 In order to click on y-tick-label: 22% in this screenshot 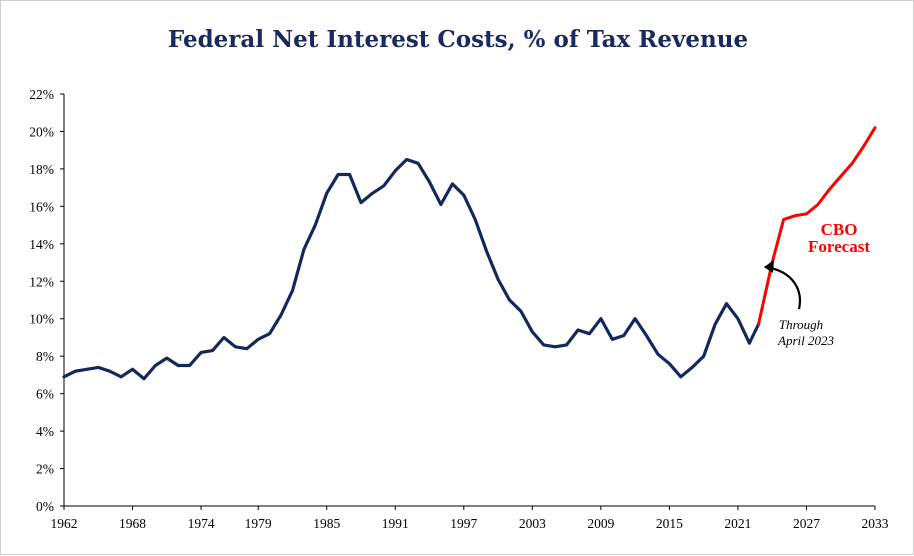, I will do `click(41, 94)`.